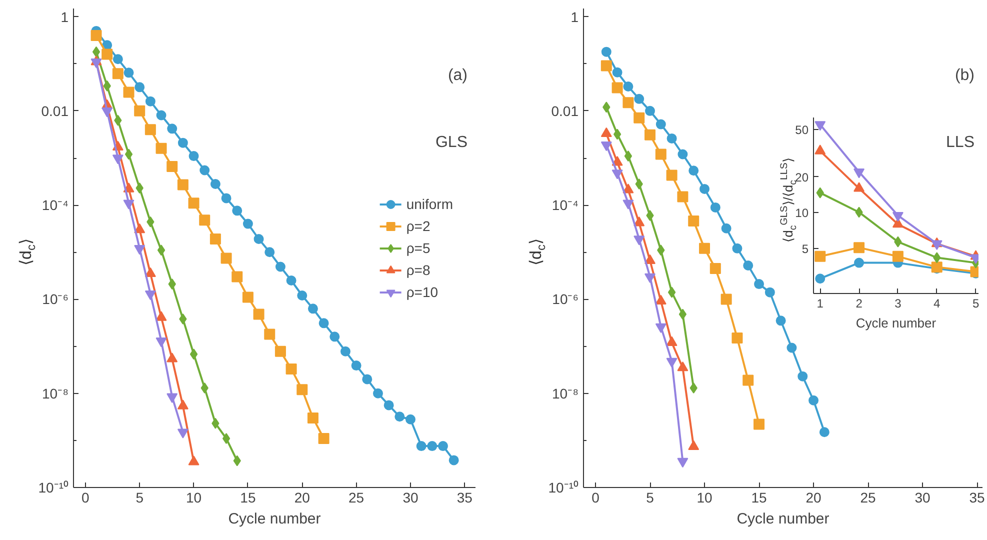 The image size is (987, 540). Describe the element at coordinates (805, 249) in the screenshot. I see `y-tick-label: 5` at that location.